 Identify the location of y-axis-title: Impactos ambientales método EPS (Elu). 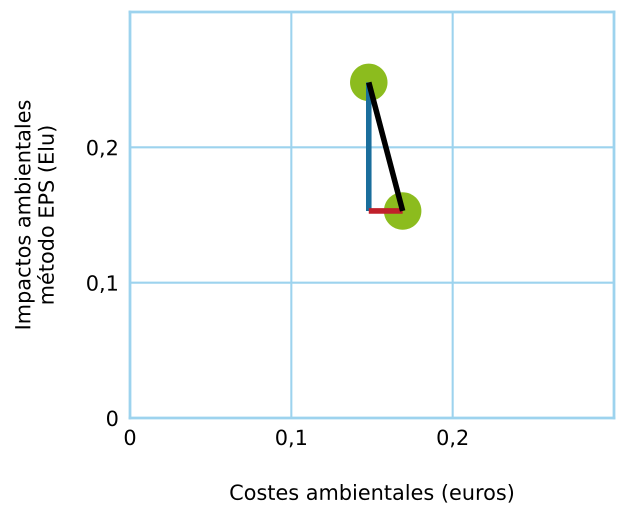
(35, 214).